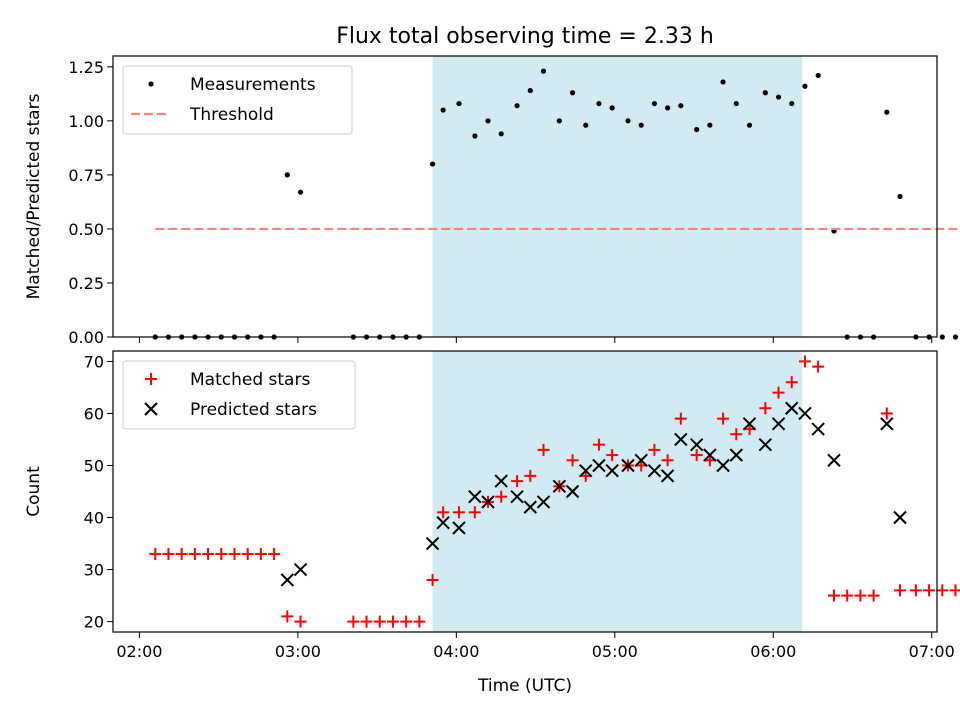 The height and width of the screenshot is (720, 960). I want to click on x-tick-label: 07:00, so click(932, 651).